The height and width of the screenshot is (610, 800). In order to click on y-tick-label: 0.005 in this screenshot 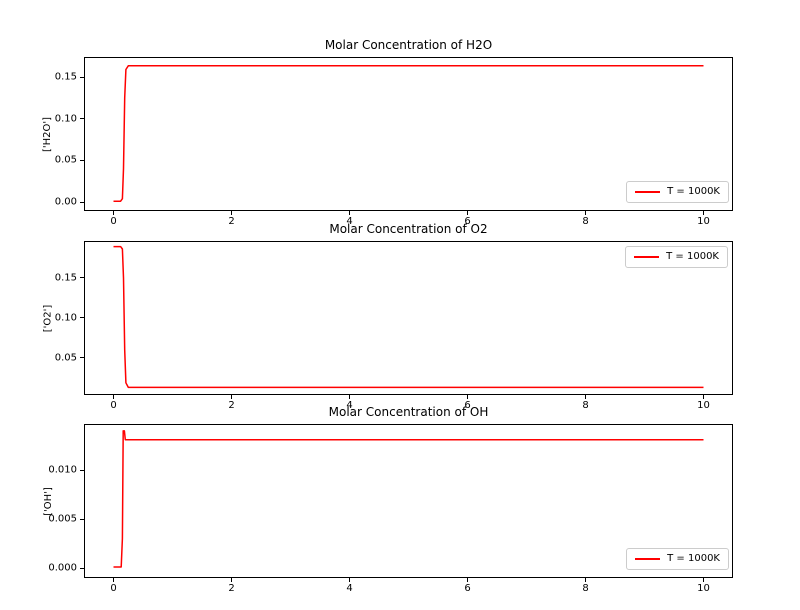, I will do `click(62, 519)`.